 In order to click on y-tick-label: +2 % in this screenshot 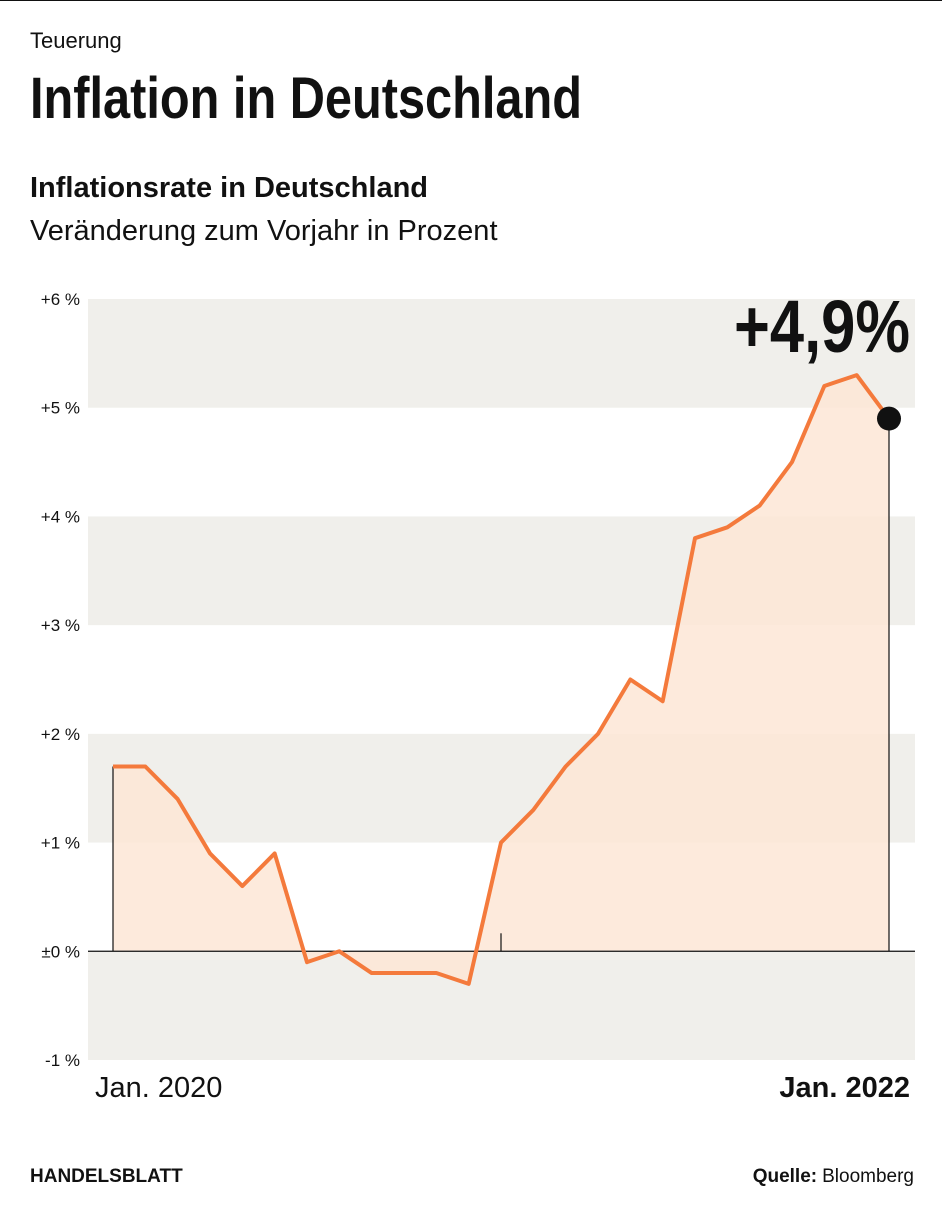, I will do `click(60, 734)`.